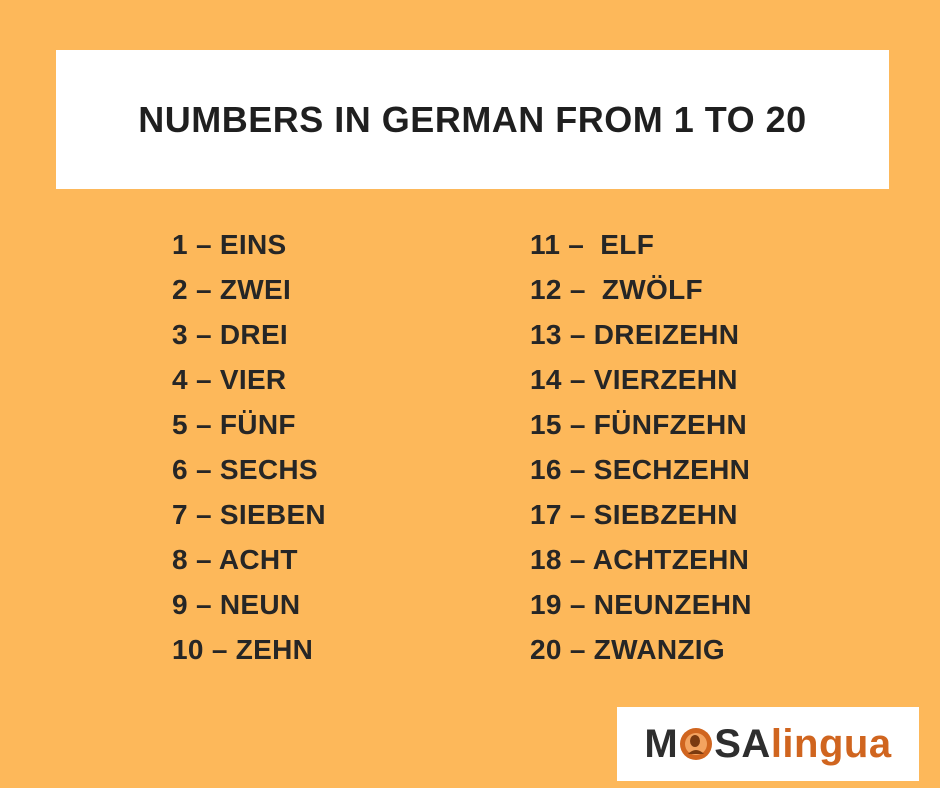 Image resolution: width=940 pixels, height=788 pixels. Describe the element at coordinates (640, 469) in the screenshot. I see `number-item: 16 – SECHZEHN` at that location.